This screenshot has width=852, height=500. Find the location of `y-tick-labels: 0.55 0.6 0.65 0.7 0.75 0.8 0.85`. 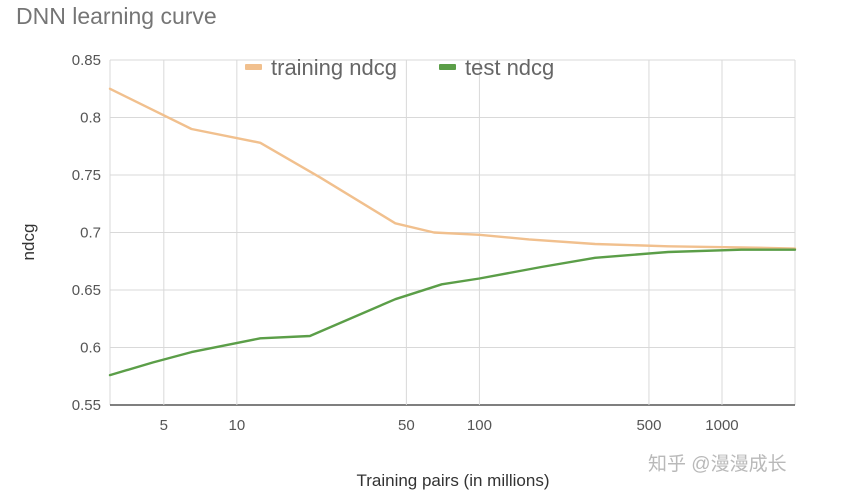

y-tick-labels: 0.55 0.6 0.65 0.7 0.75 0.8 0.85 is located at coordinates (86, 233).